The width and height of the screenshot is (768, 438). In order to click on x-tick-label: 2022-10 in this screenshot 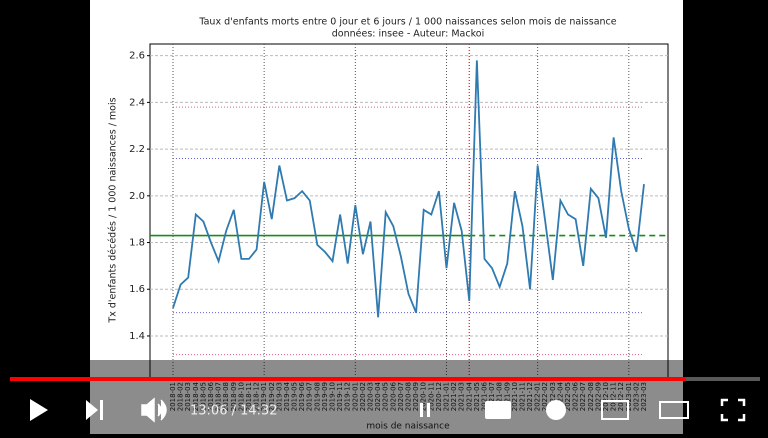, I will do `click(606, 396)`.